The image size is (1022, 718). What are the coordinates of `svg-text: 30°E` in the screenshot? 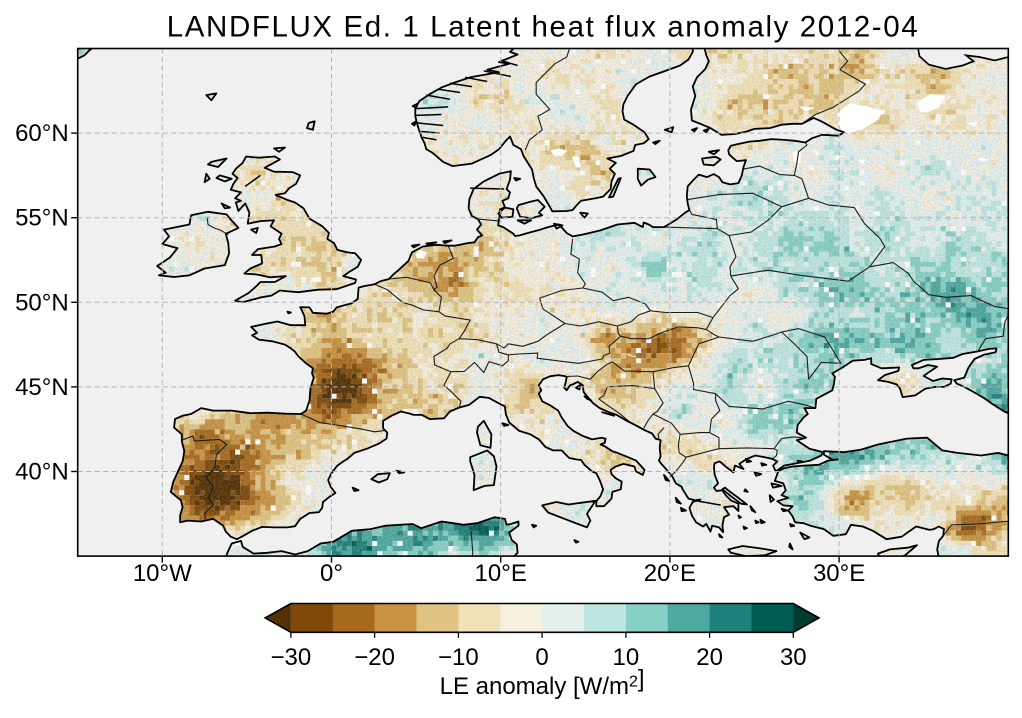 It's located at (839, 573).